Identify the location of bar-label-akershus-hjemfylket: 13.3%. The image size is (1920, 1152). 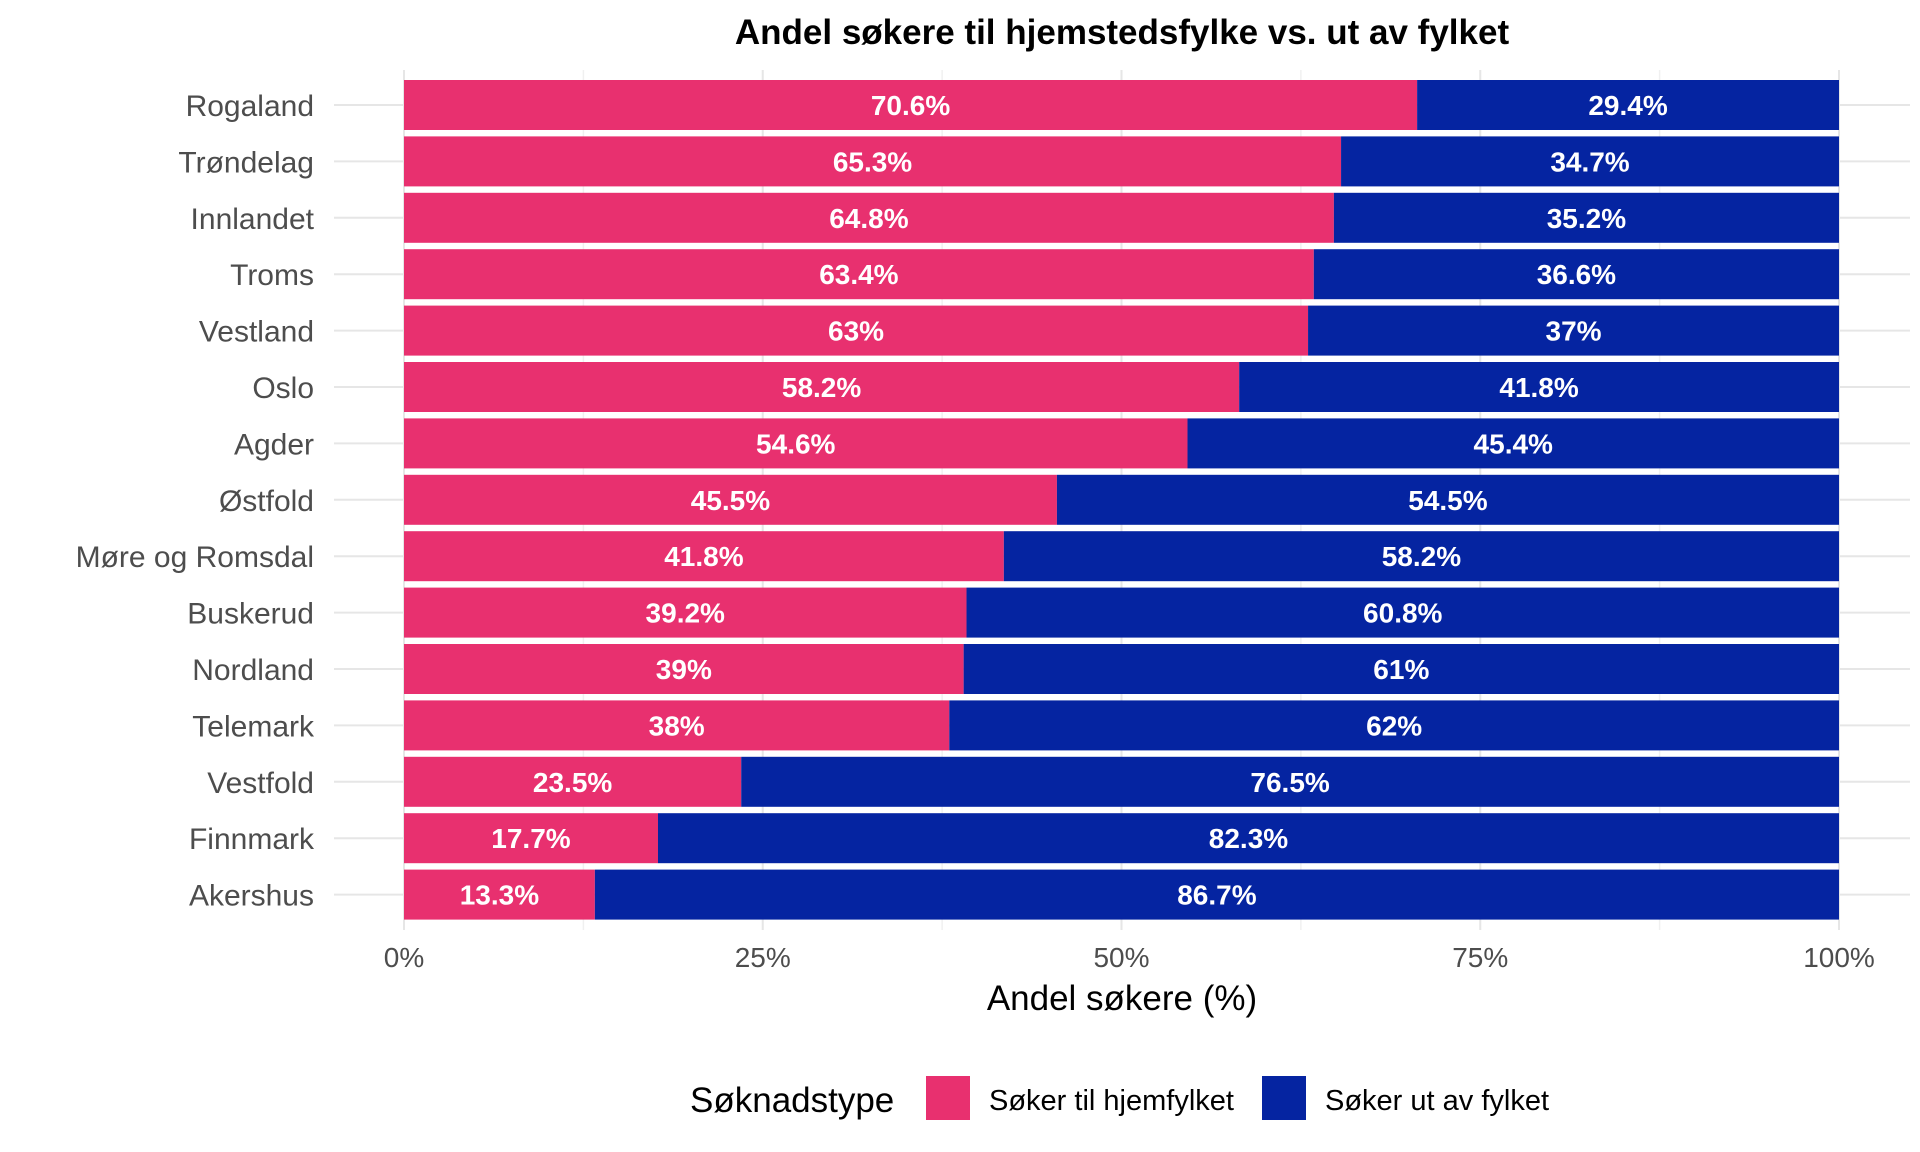
(499, 895).